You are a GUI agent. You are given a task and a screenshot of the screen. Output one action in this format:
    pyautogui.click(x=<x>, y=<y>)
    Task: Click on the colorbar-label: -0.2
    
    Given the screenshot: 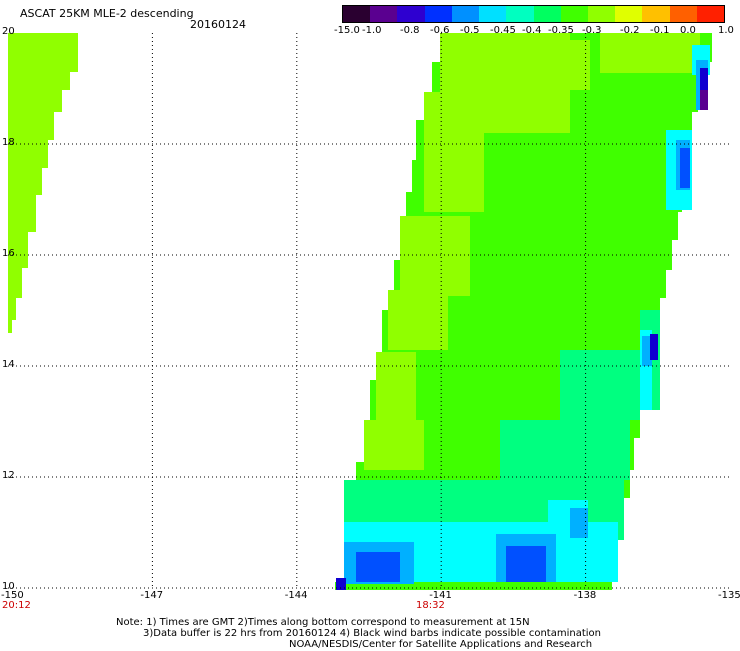 What is the action you would take?
    pyautogui.click(x=630, y=30)
    